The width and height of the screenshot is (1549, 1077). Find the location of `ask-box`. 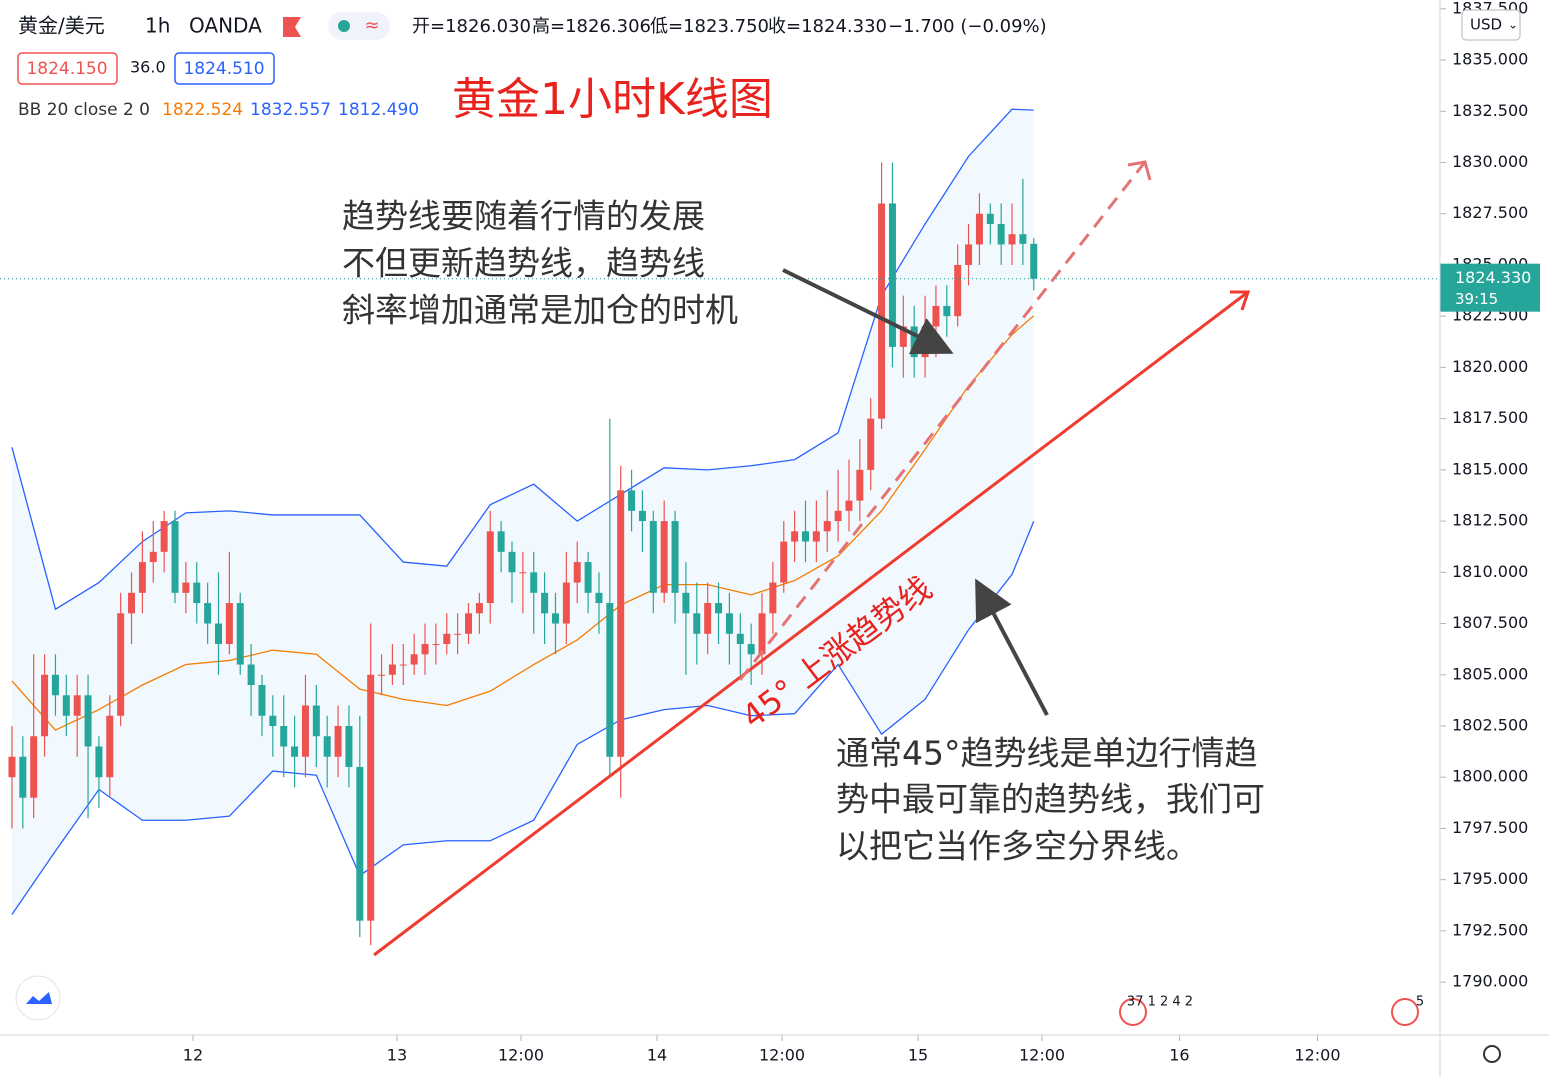

ask-box is located at coordinates (224, 68).